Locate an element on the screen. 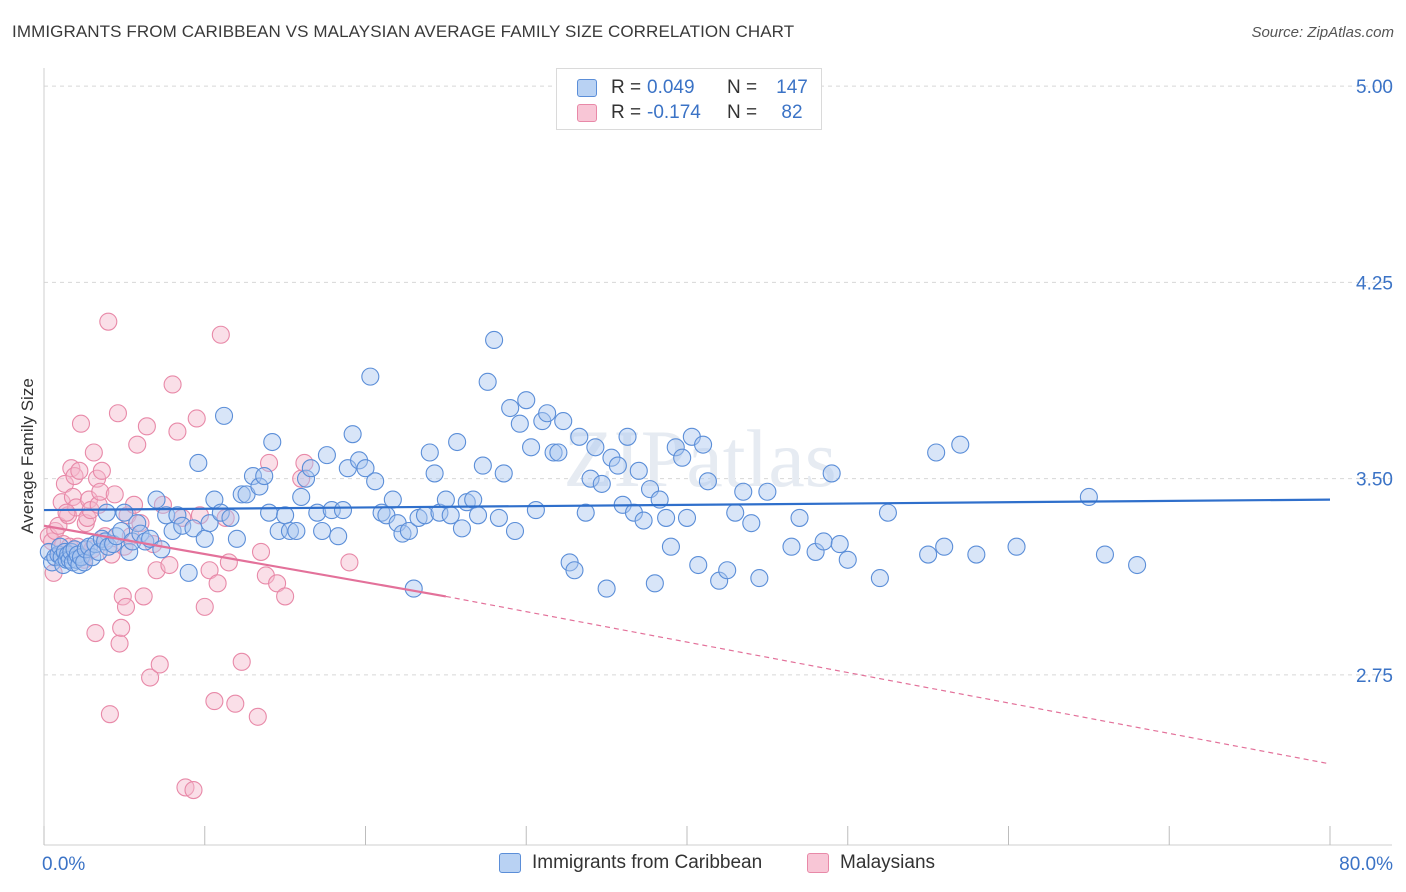 This screenshot has width=1406, height=892. legend-n-label: N = is located at coordinates (742, 112).